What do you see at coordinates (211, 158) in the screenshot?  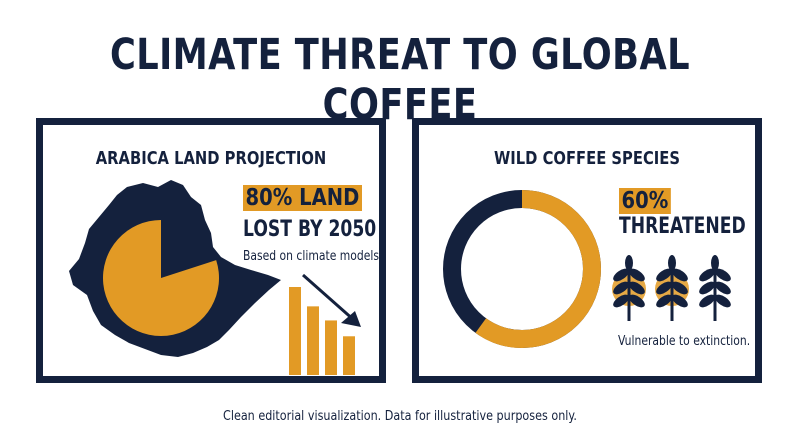 I see `arabica-panel-title: ARABICA LAND PROJECTION` at bounding box center [211, 158].